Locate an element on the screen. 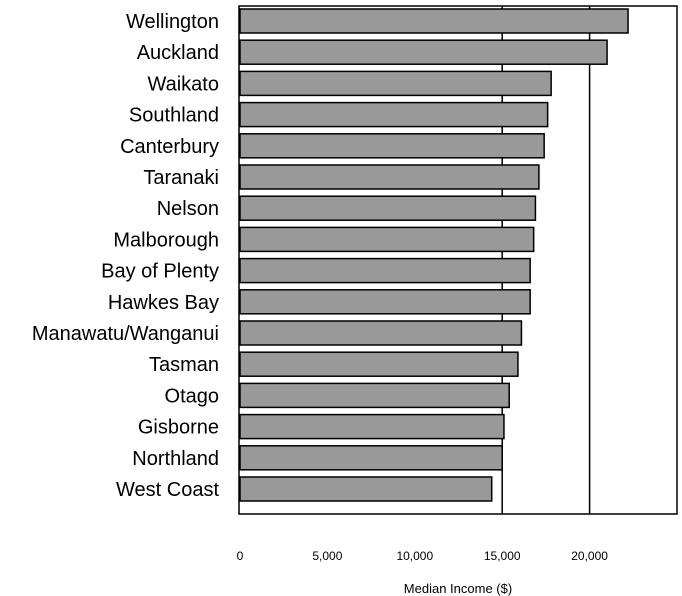 The height and width of the screenshot is (596, 682). category-label: Gisborne is located at coordinates (178, 428).